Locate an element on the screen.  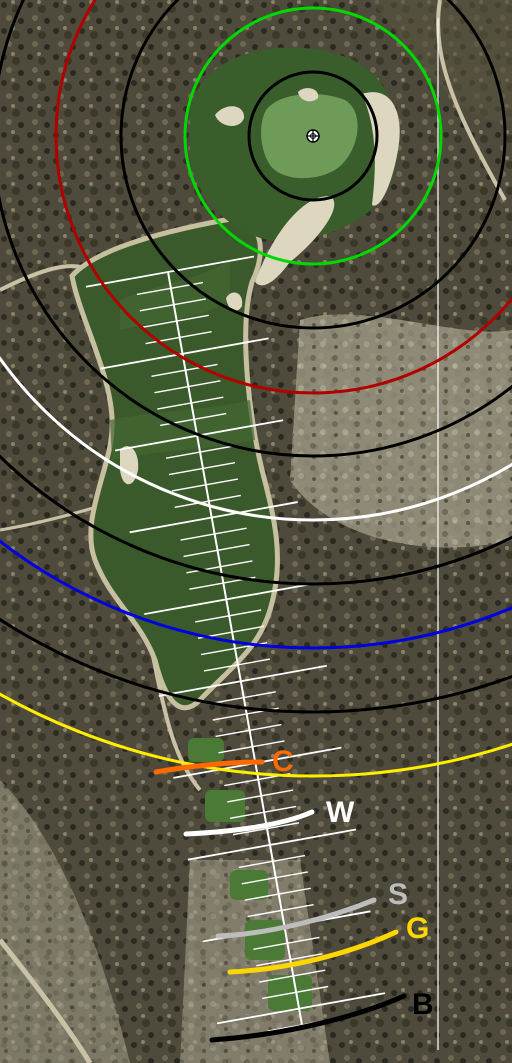
tee-label-g: G is located at coordinates (417, 928).